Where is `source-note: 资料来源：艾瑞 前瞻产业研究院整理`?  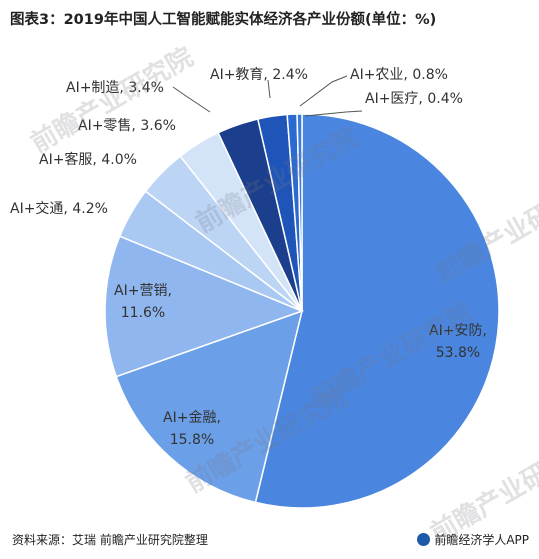
source-note: 资料来源：艾瑞 前瞻产业研究院整理 is located at coordinates (110, 540).